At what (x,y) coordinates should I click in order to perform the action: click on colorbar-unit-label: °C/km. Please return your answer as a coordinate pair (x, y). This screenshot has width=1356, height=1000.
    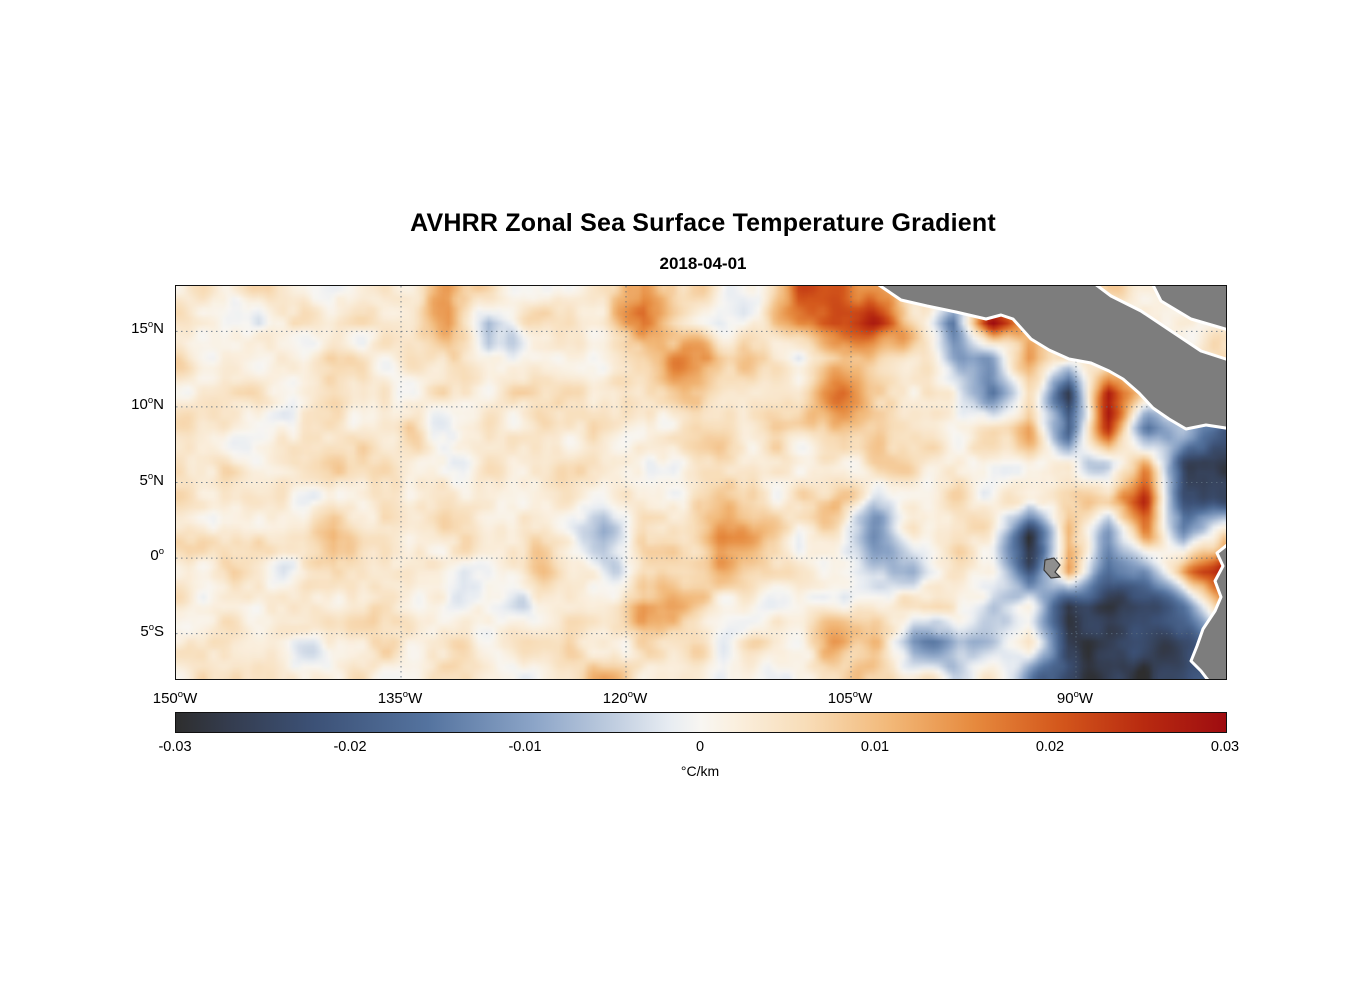
    Looking at the image, I should click on (700, 771).